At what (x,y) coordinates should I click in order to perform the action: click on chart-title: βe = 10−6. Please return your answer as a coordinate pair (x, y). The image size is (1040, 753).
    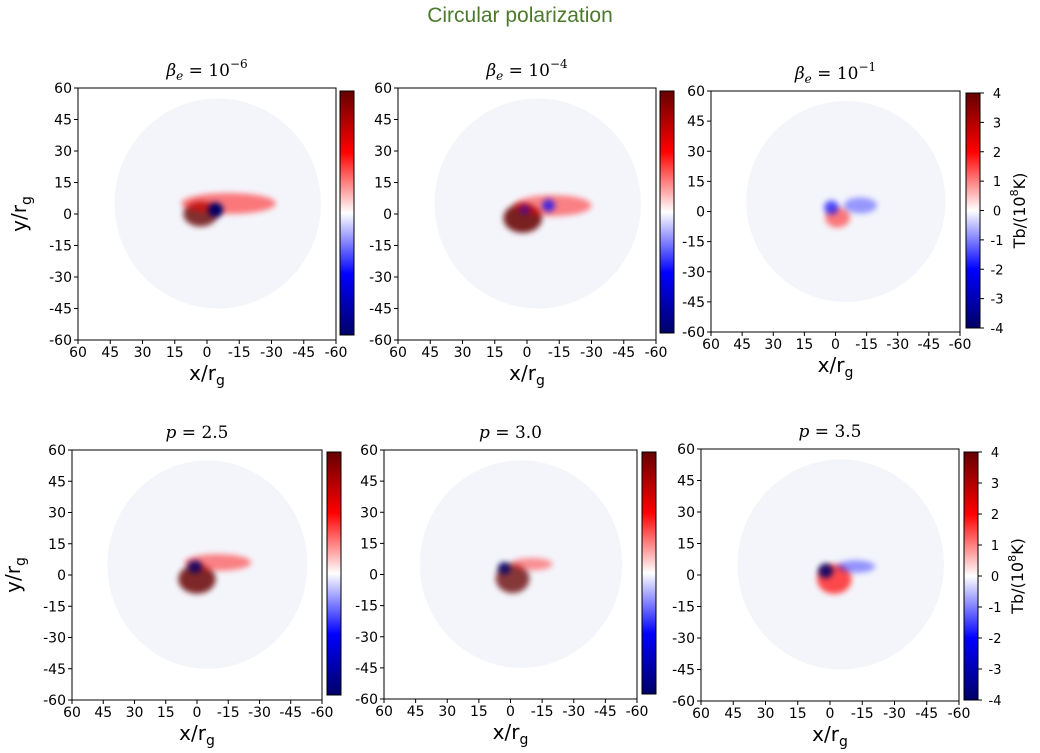
    Looking at the image, I should click on (206, 70).